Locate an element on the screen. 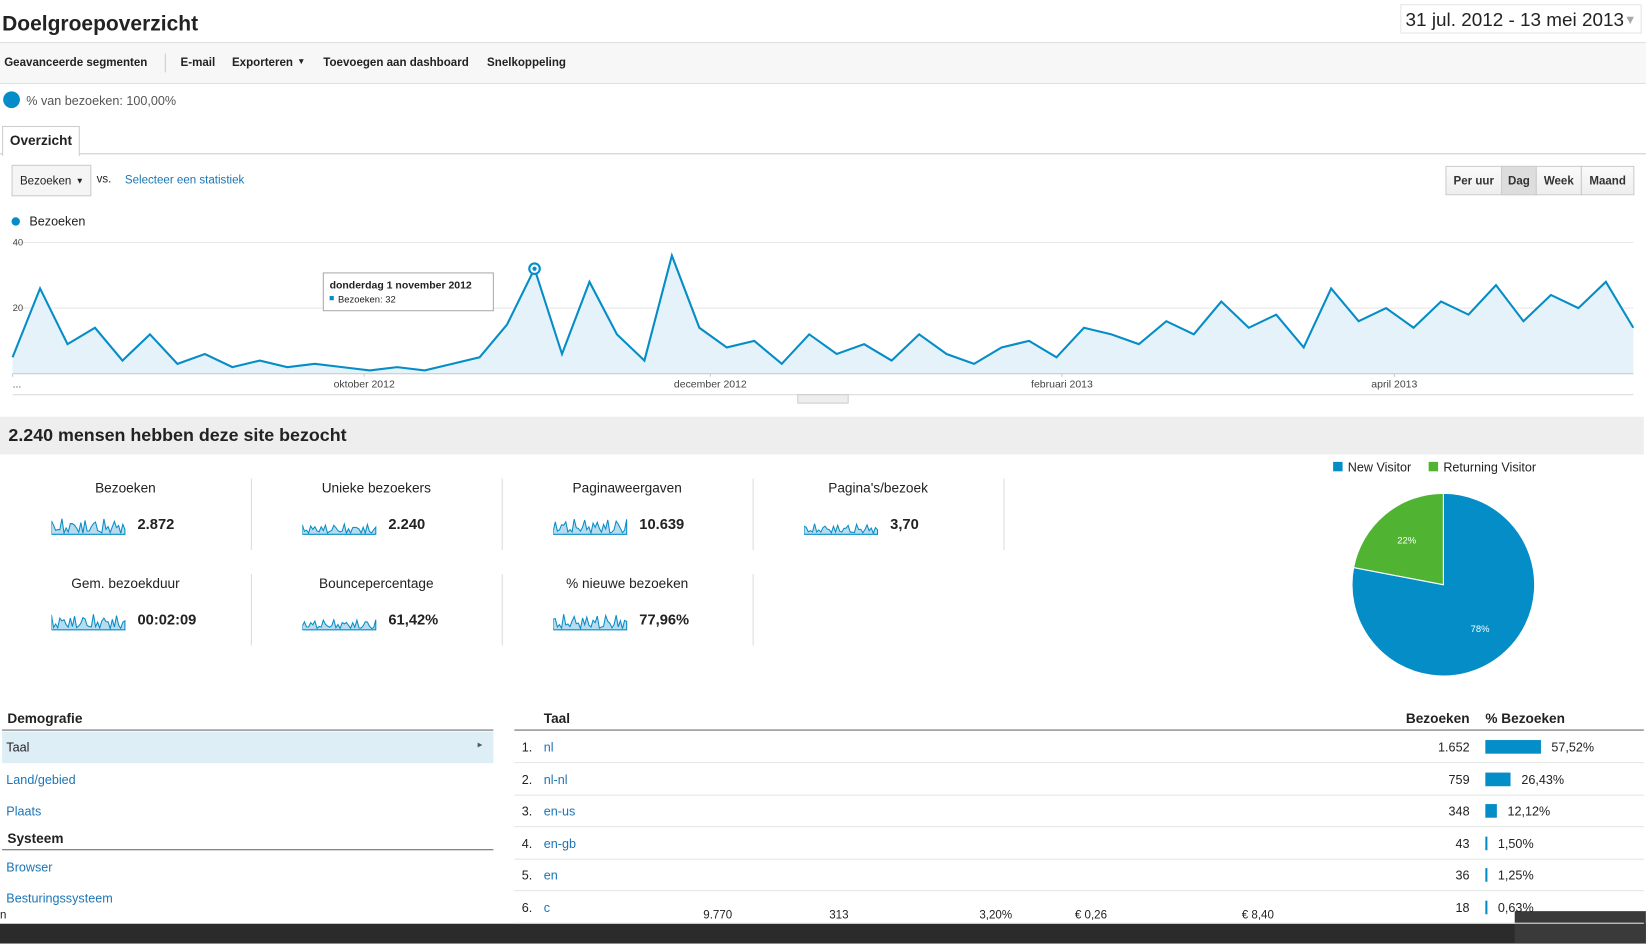 Image resolution: width=1646 pixels, height=944 pixels. strip-text: n is located at coordinates (3, 915).